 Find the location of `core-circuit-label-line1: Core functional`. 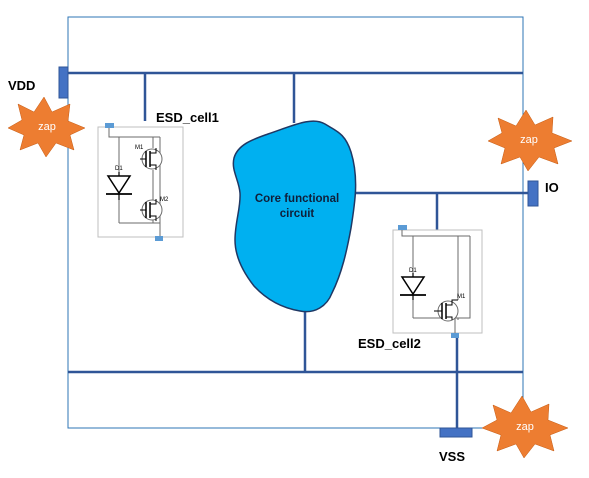

core-circuit-label-line1: Core functional is located at coordinates (297, 199).